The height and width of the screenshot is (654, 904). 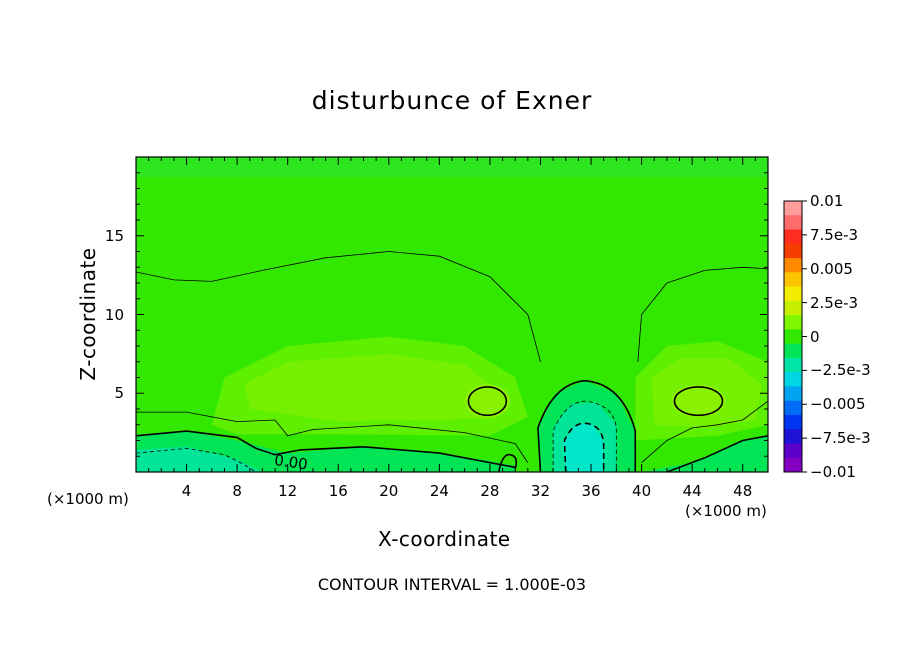 What do you see at coordinates (444, 539) in the screenshot?
I see `x-axis-label: X-coordinate` at bounding box center [444, 539].